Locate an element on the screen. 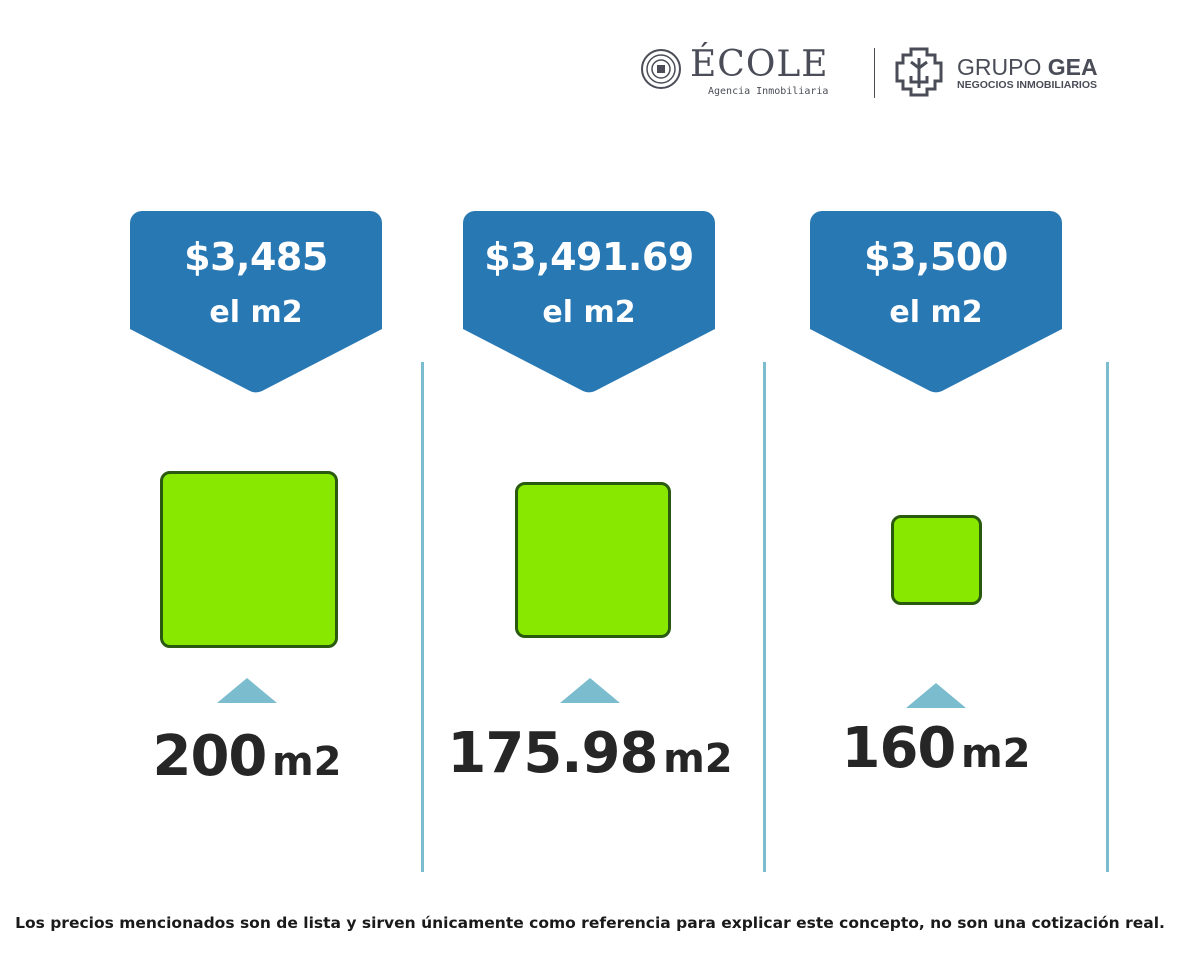  area-label-3: 160 m2 is located at coordinates (936, 748).